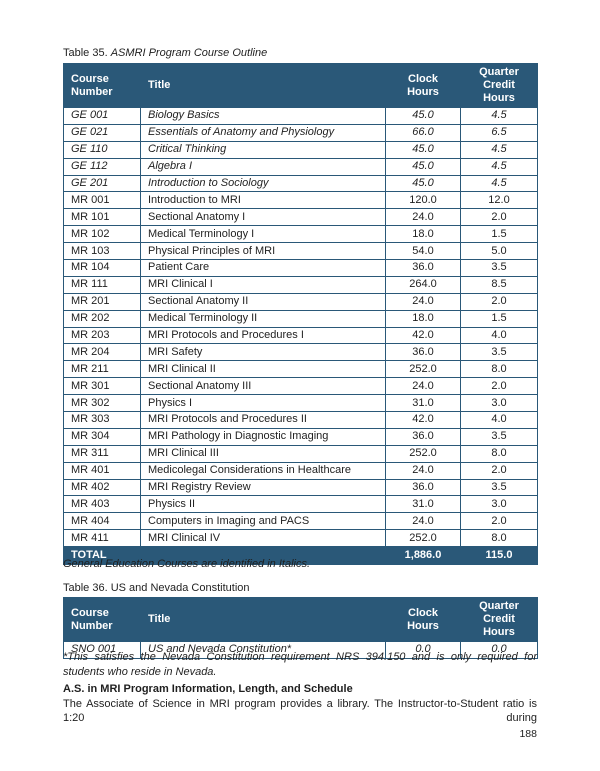  Describe the element at coordinates (102, 521) in the screenshot. I see `course-number-cell: MR 404` at that location.